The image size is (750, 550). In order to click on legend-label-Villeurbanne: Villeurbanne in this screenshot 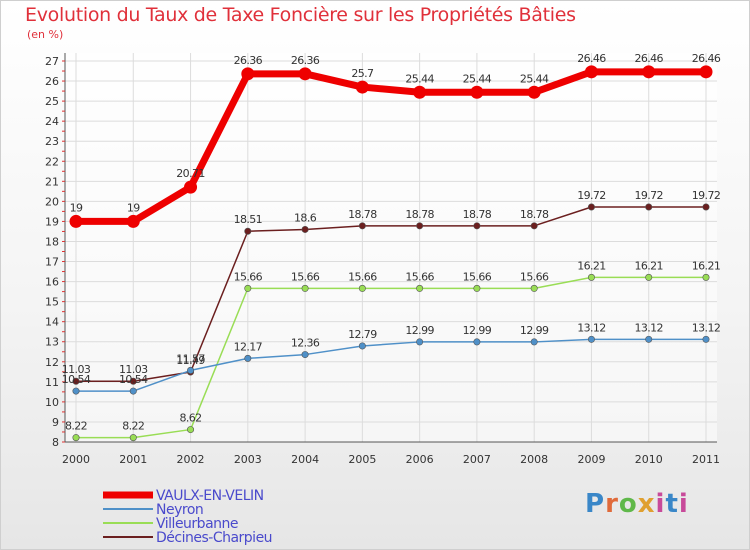, I will do `click(197, 524)`.